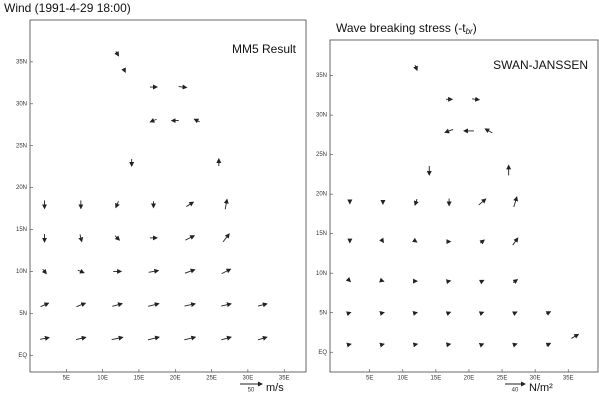 The image size is (599, 401). I want to click on x-tick-label: 15E, so click(139, 379).